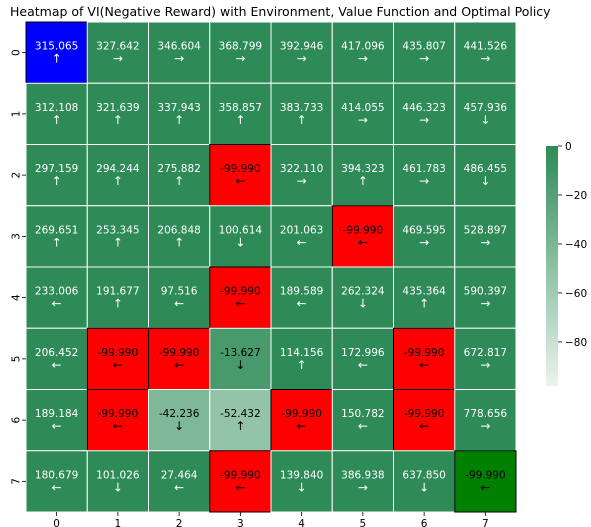 This screenshot has height=527, width=591. Describe the element at coordinates (576, 245) in the screenshot. I see `colorbar-tick-label: −40` at that location.